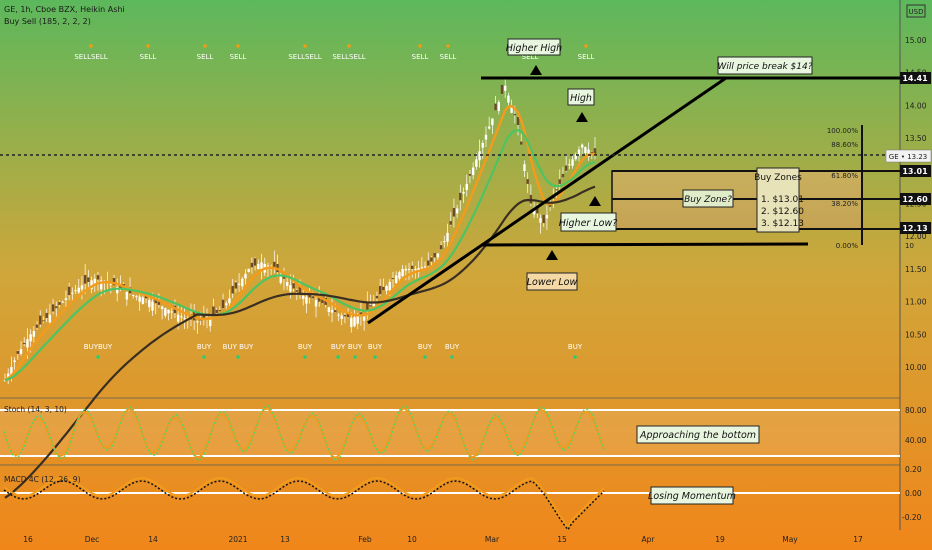 This screenshot has width=932, height=550. Describe the element at coordinates (285, 539) in the screenshot. I see `time-tick: 13` at that location.